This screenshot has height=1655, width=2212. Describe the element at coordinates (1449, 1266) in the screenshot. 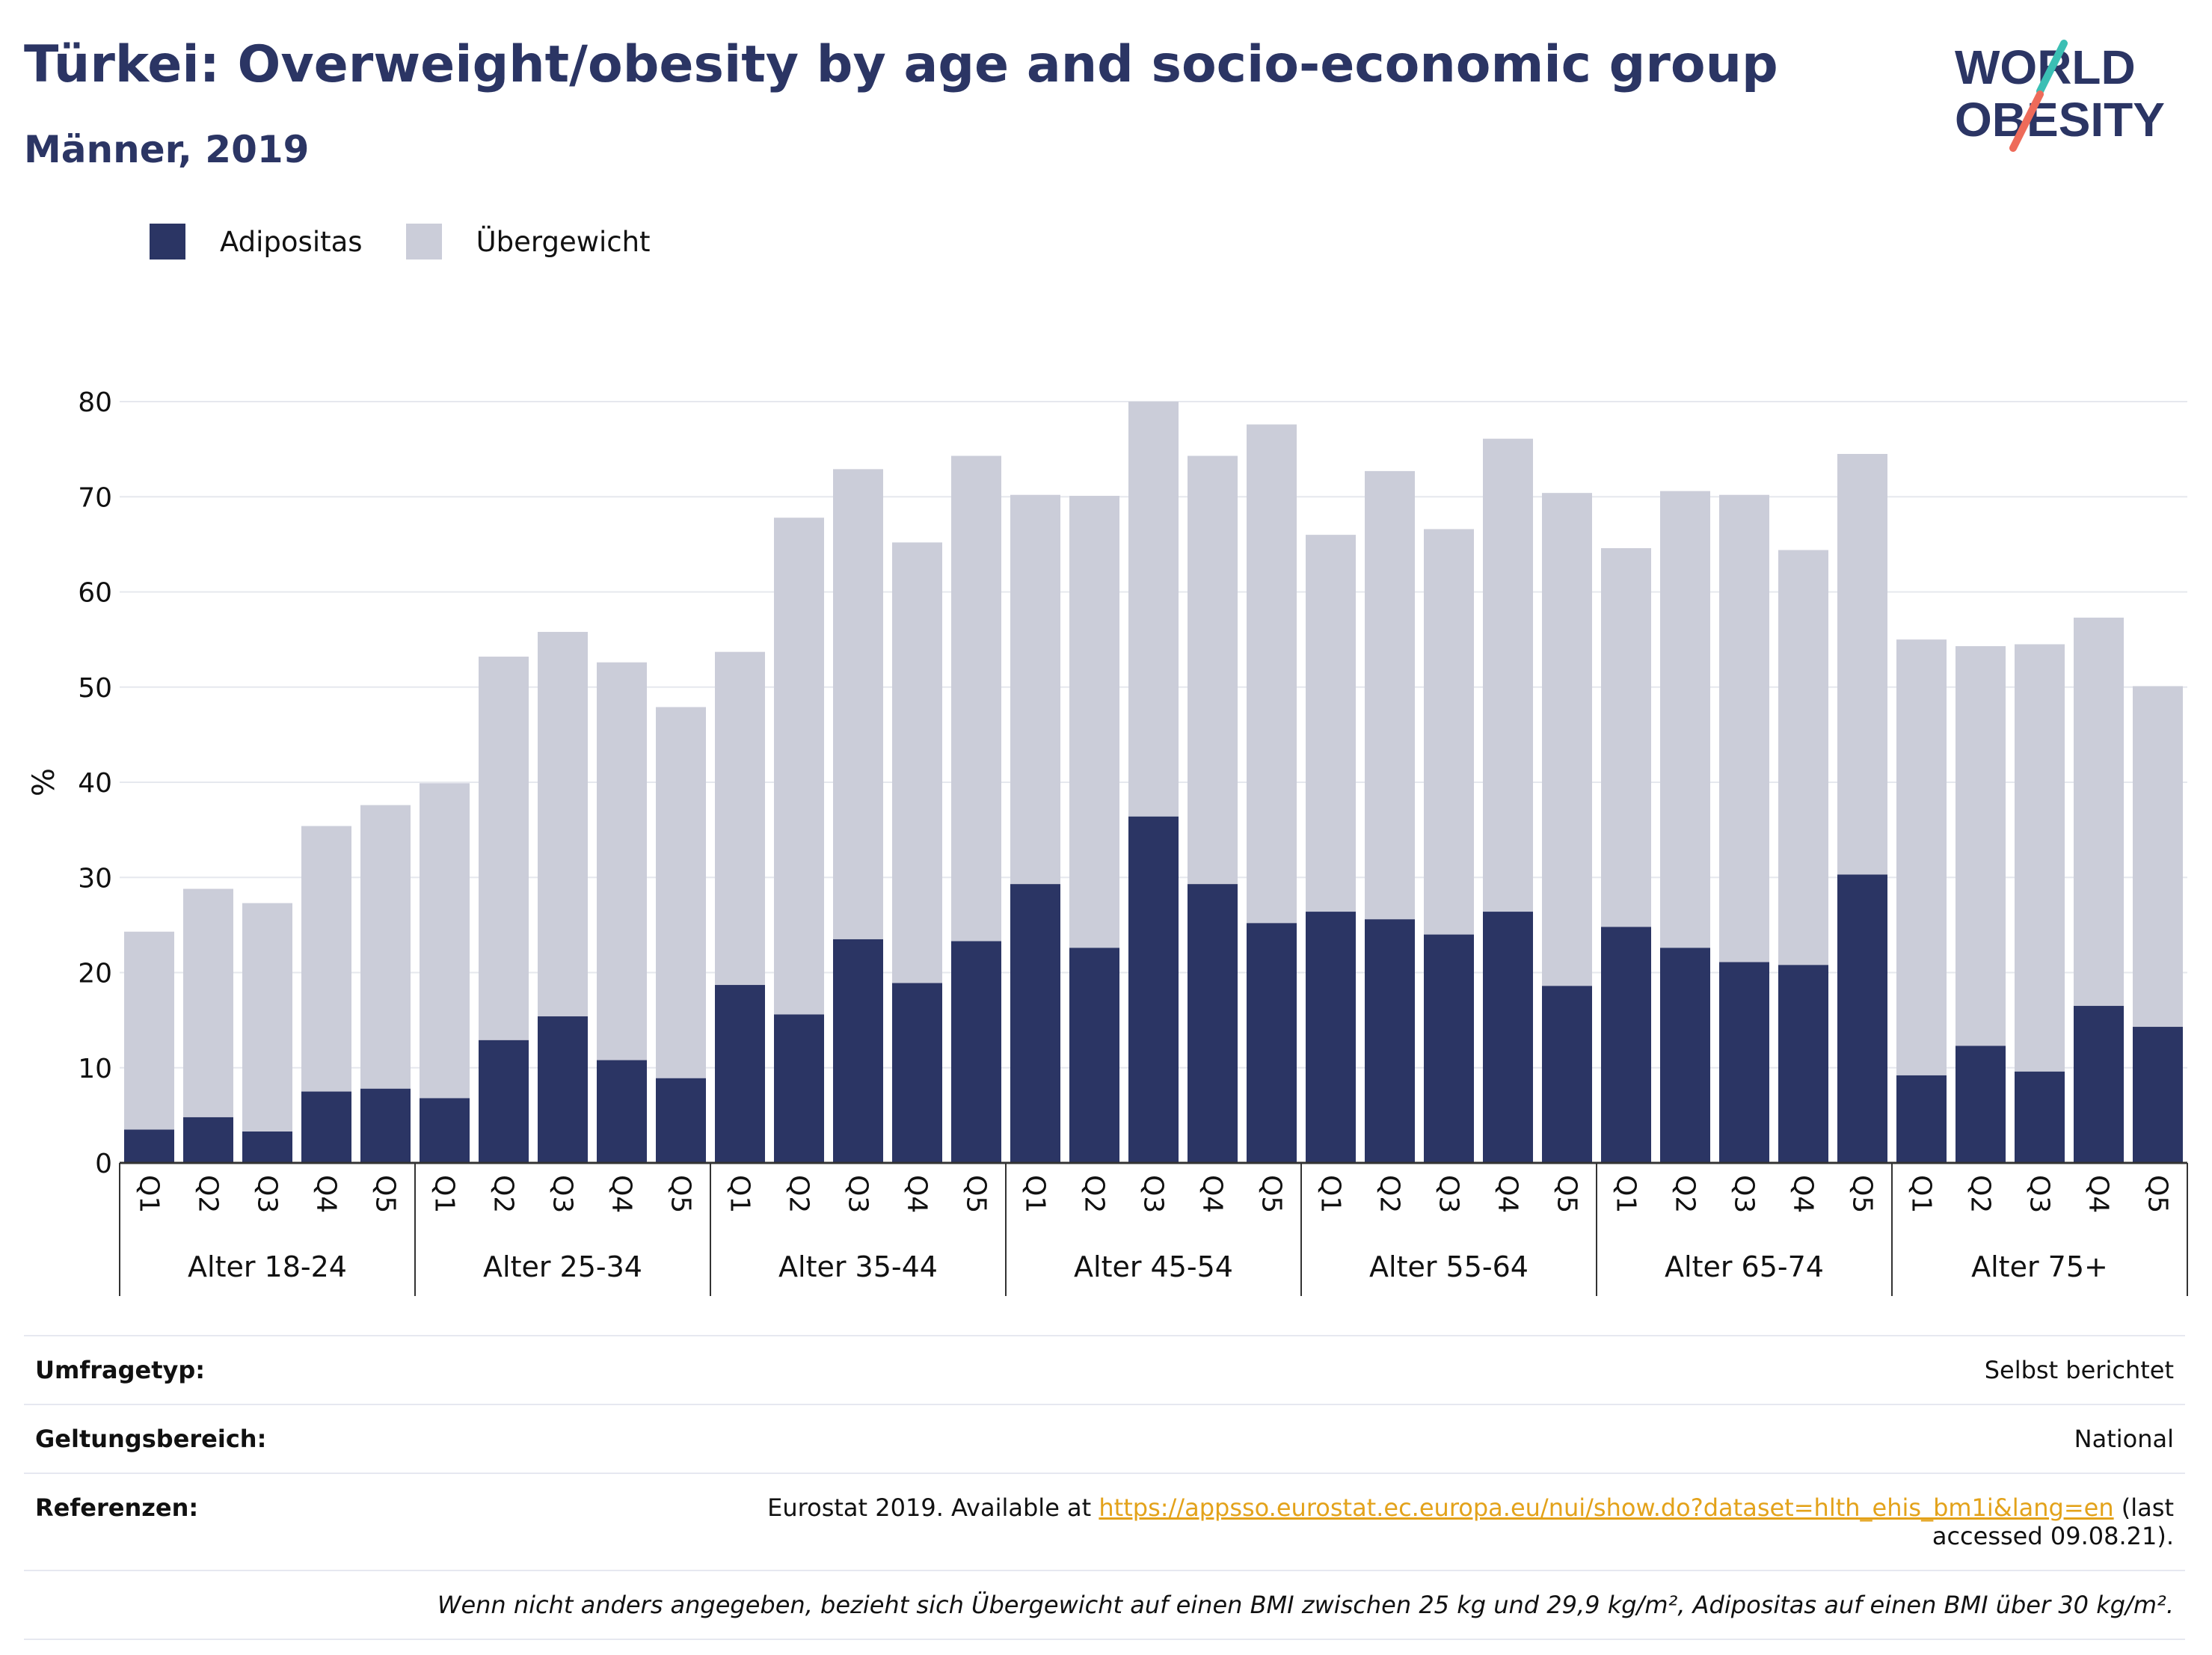

I see `group-label: Alter 55-64` at that location.